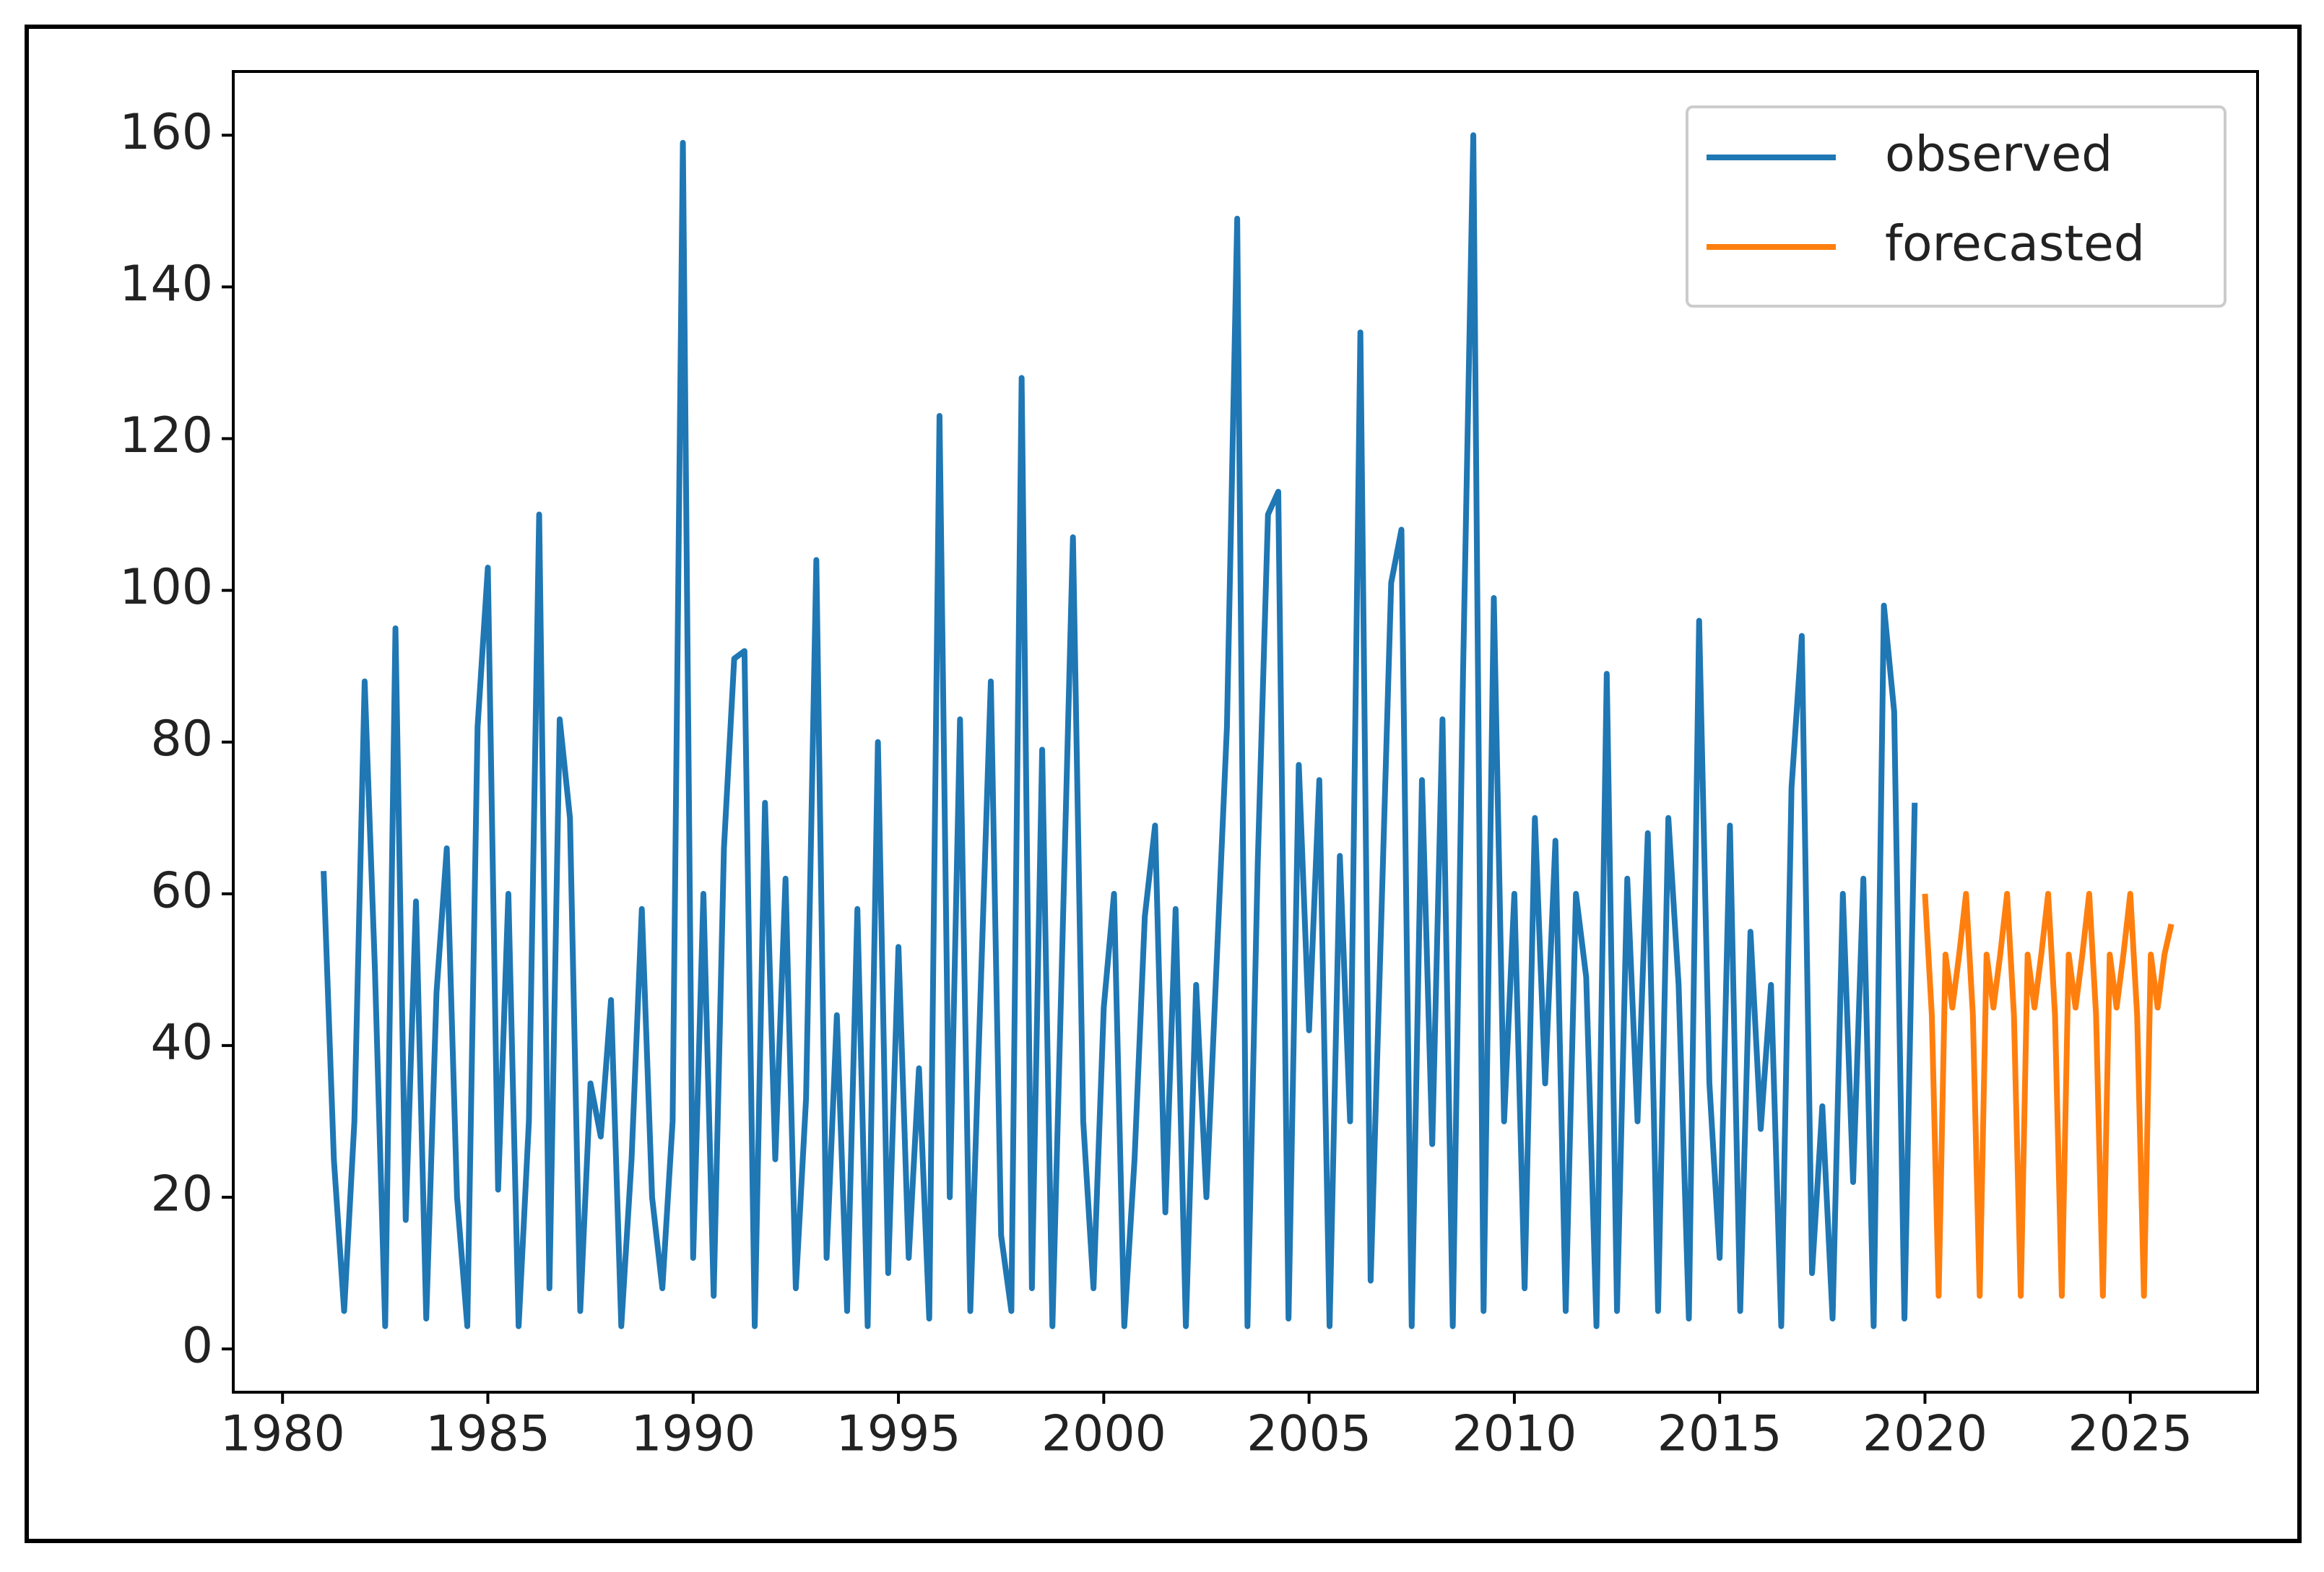  Describe the element at coordinates (282, 1434) in the screenshot. I see `x-tick-label: 1980` at that location.